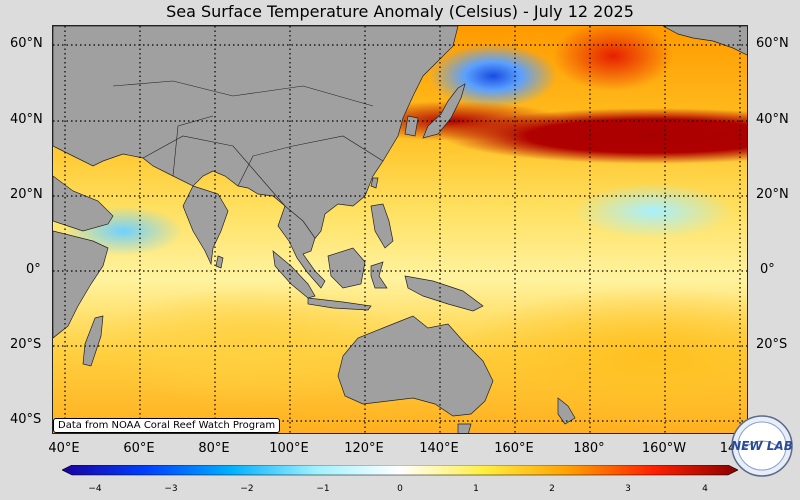 The width and height of the screenshot is (800, 500). I want to click on india-landmass, so click(205, 225).